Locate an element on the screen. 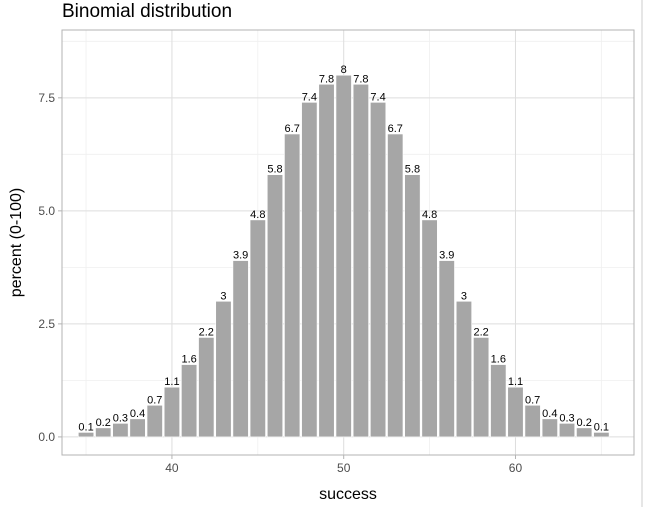 The image size is (648, 507). data-label-47: 6.7 is located at coordinates (292, 129).